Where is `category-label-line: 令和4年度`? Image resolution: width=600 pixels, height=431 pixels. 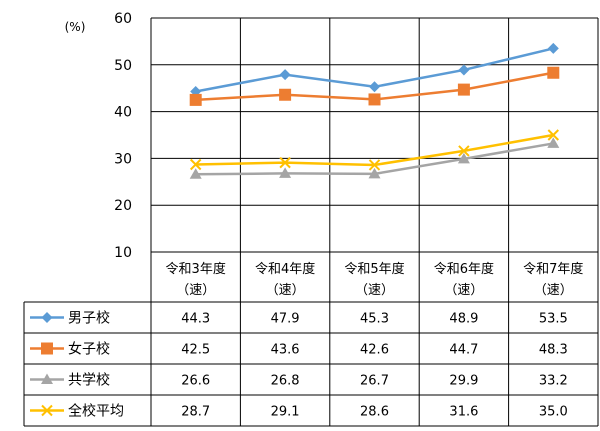 category-label-line: 令和4年度 is located at coordinates (285, 269).